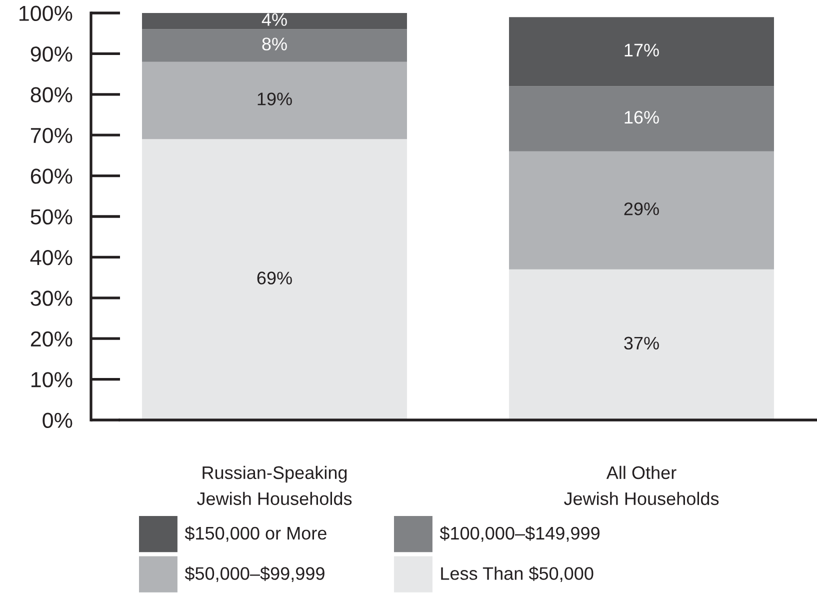  What do you see at coordinates (57, 420) in the screenshot?
I see `y-tick-label: 0%` at bounding box center [57, 420].